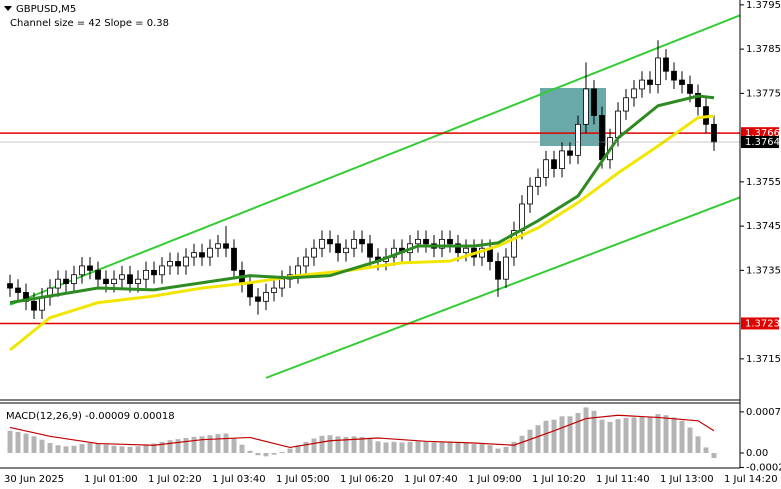 This screenshot has height=489, width=781. Describe the element at coordinates (559, 479) in the screenshot. I see `x-tick-label: 1 Jul 10:20` at that location.